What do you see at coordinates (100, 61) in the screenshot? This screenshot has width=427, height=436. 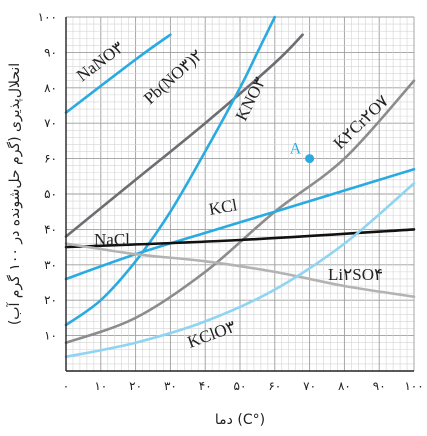 I see `series-label: NaNO۳` at bounding box center [100, 61].